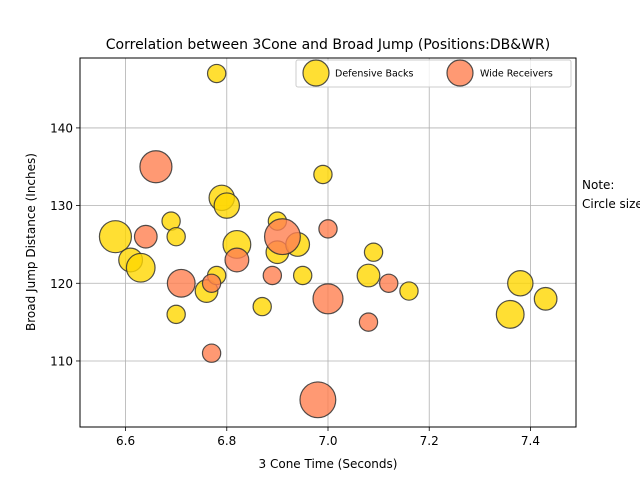 The width and height of the screenshot is (640, 480). Describe the element at coordinates (374, 74) in the screenshot. I see `legend-label-defensive-backs: Defensive Backs` at that location.